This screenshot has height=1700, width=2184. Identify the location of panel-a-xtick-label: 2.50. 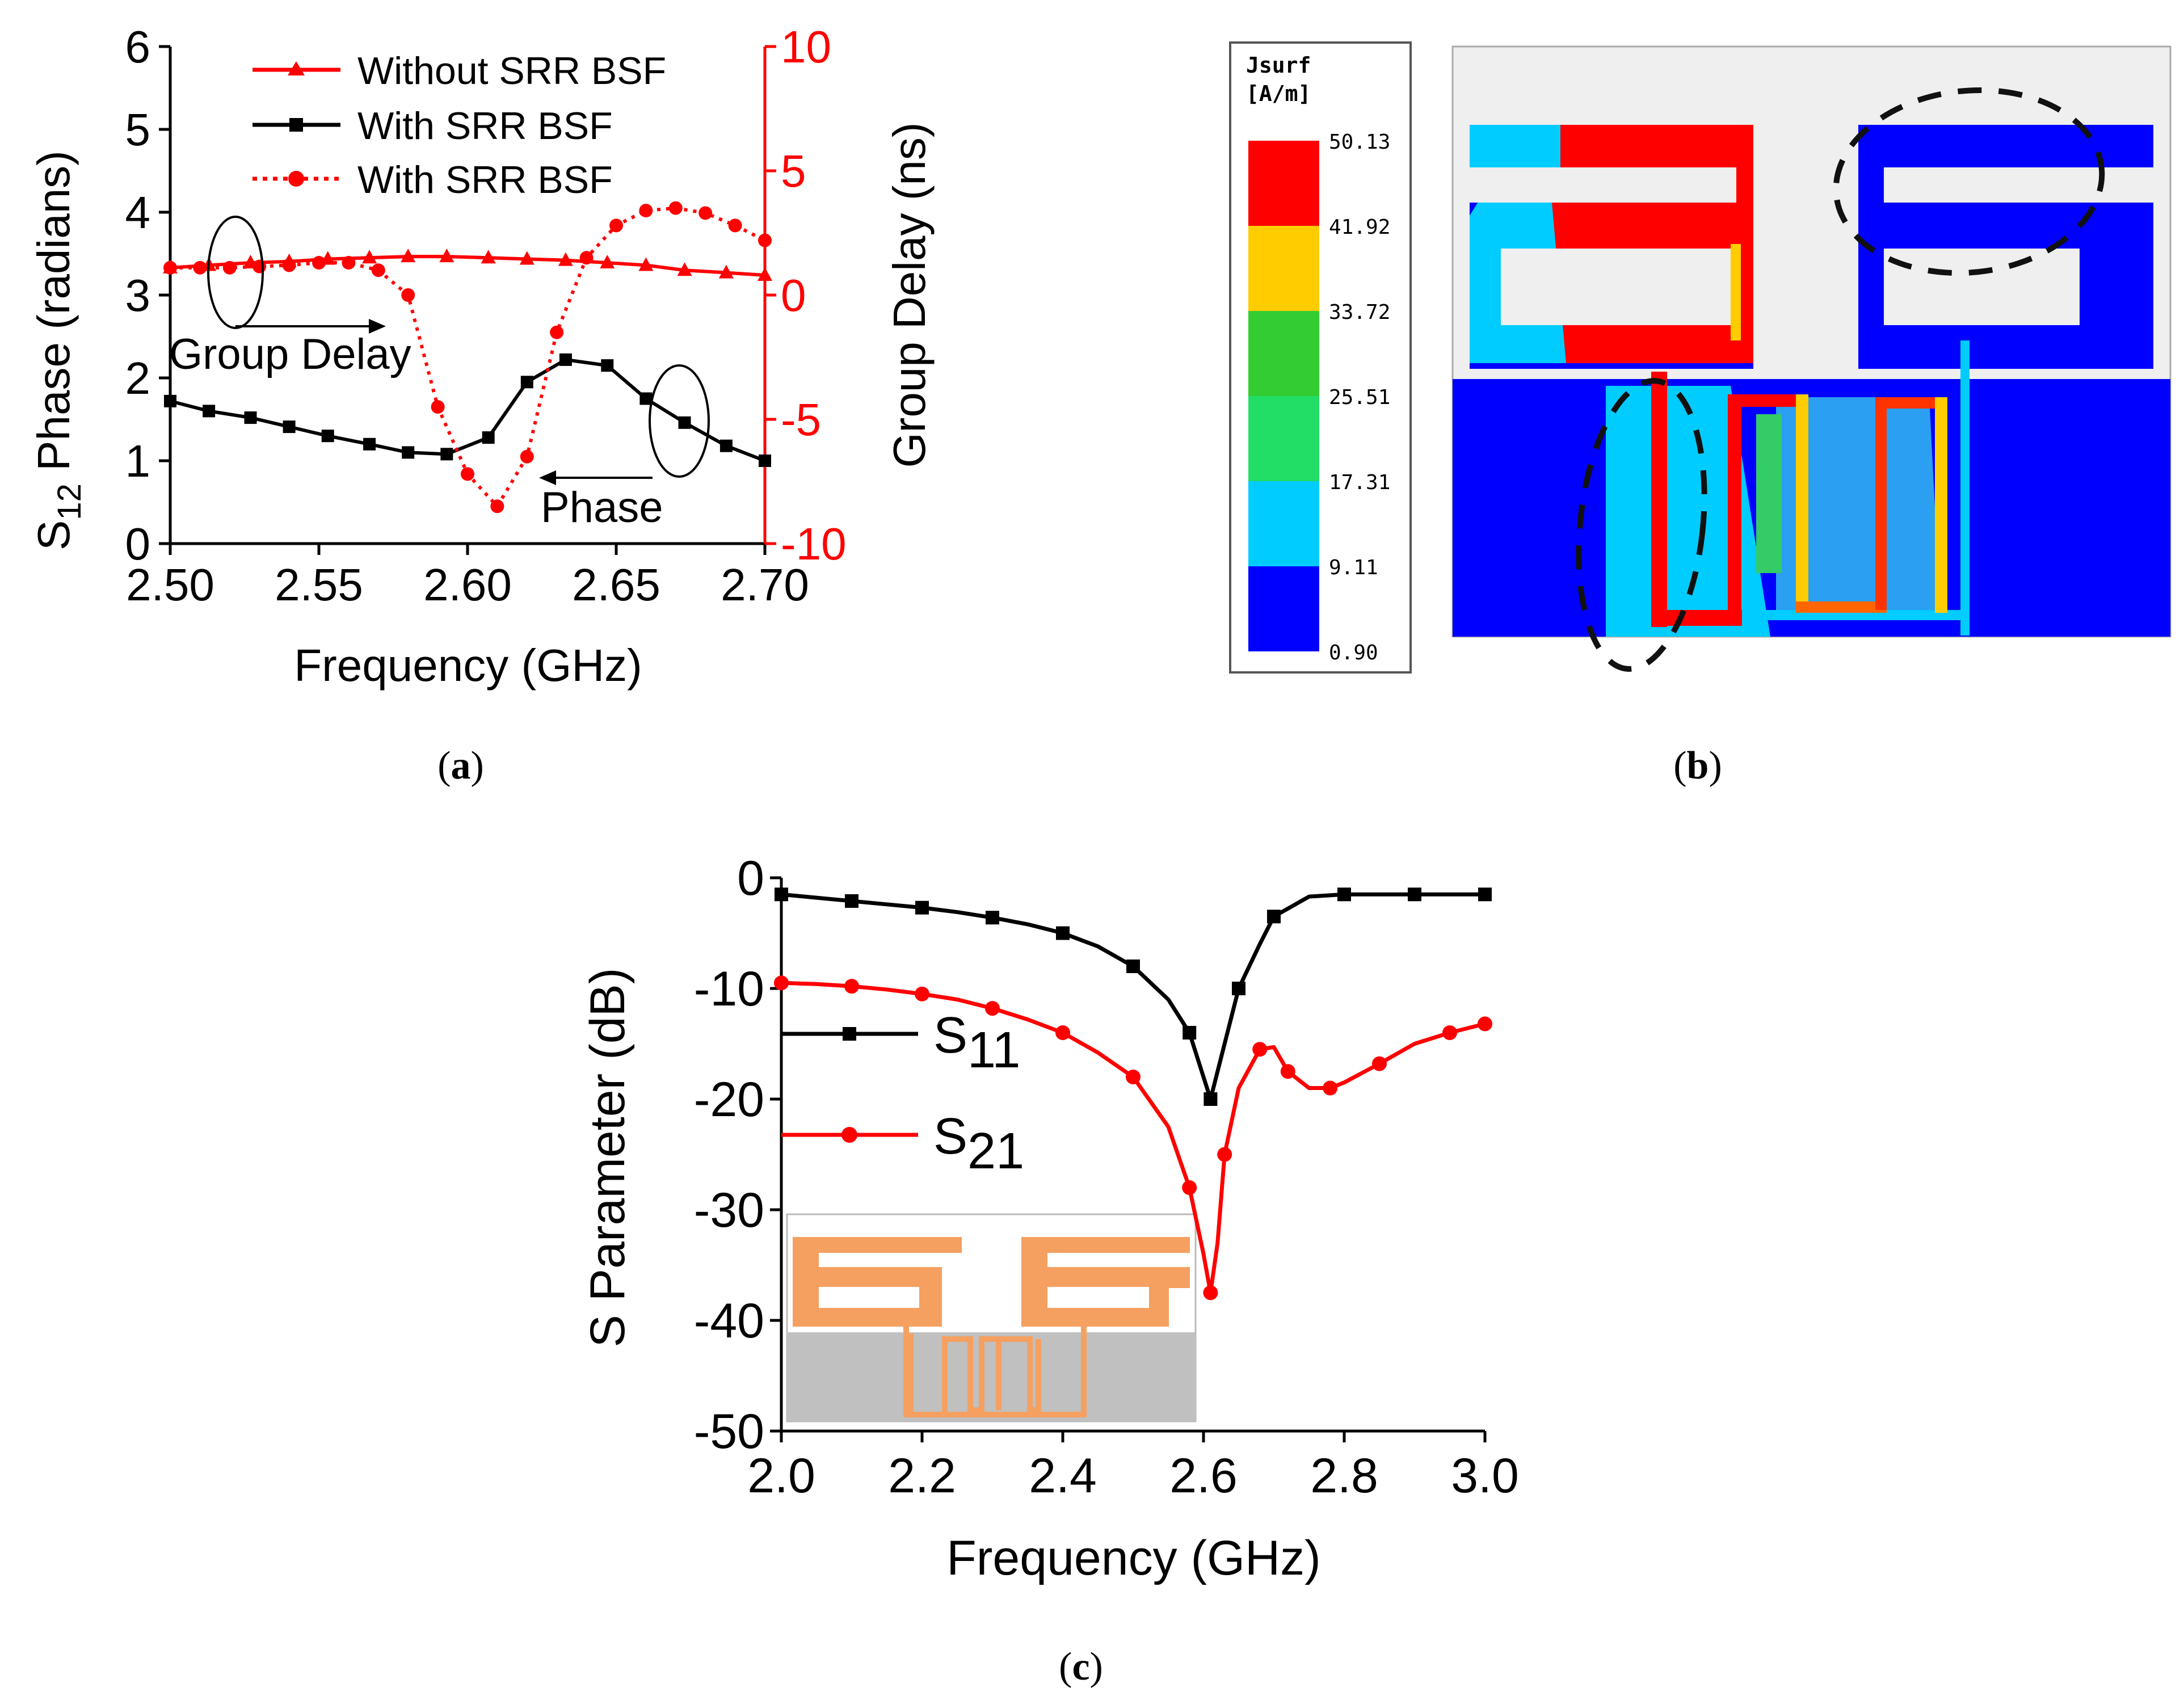
(170, 585).